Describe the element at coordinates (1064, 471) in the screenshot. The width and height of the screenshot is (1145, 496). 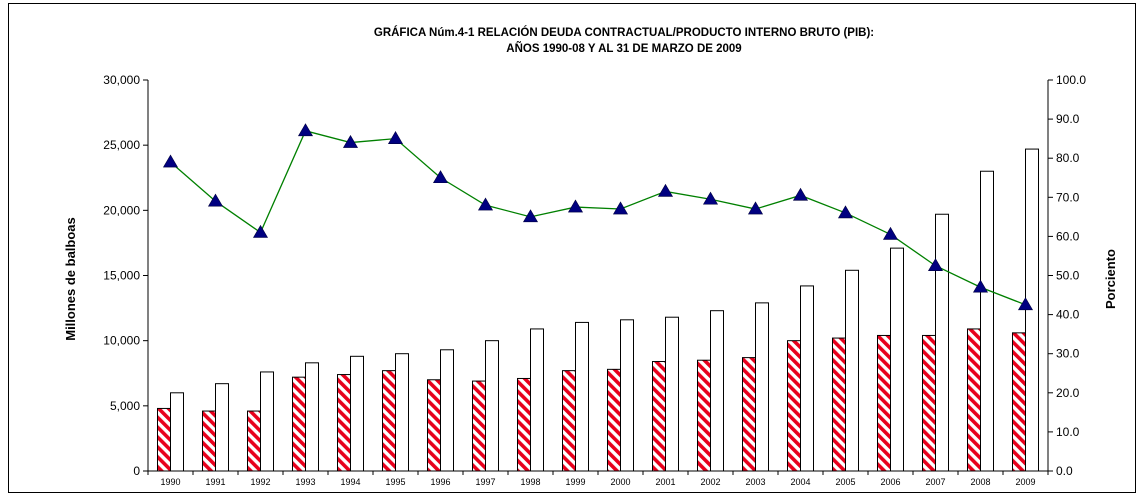
I see `y2-tick-label: 0.0` at that location.